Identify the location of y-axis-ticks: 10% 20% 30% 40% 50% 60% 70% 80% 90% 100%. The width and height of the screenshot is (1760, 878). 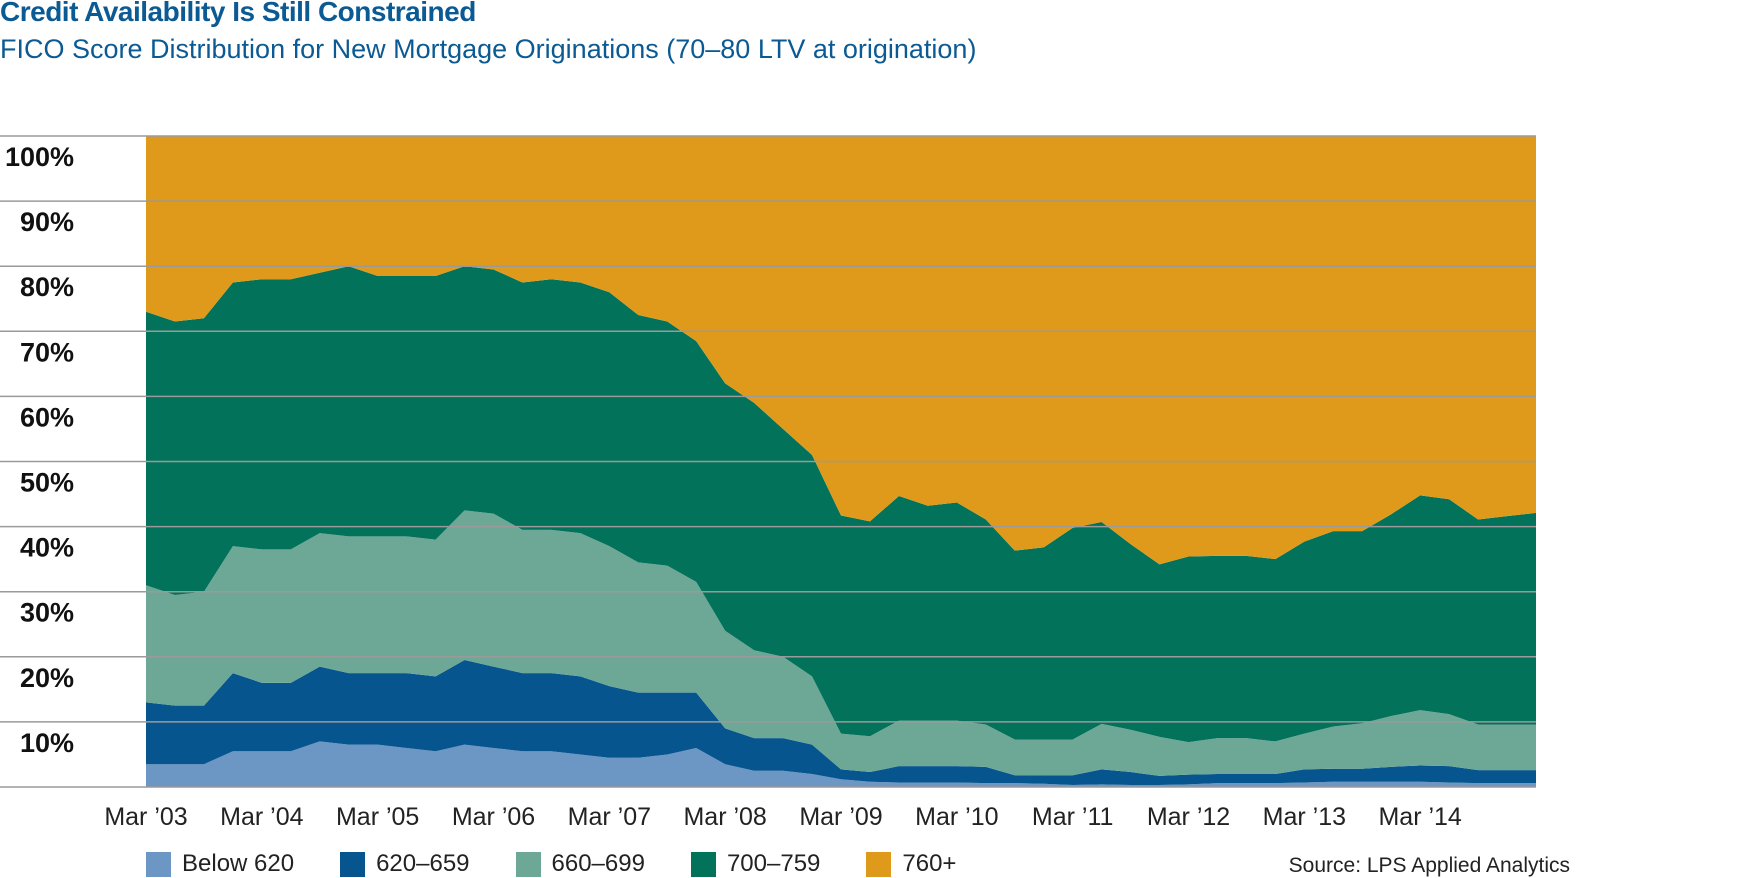
(39, 450).